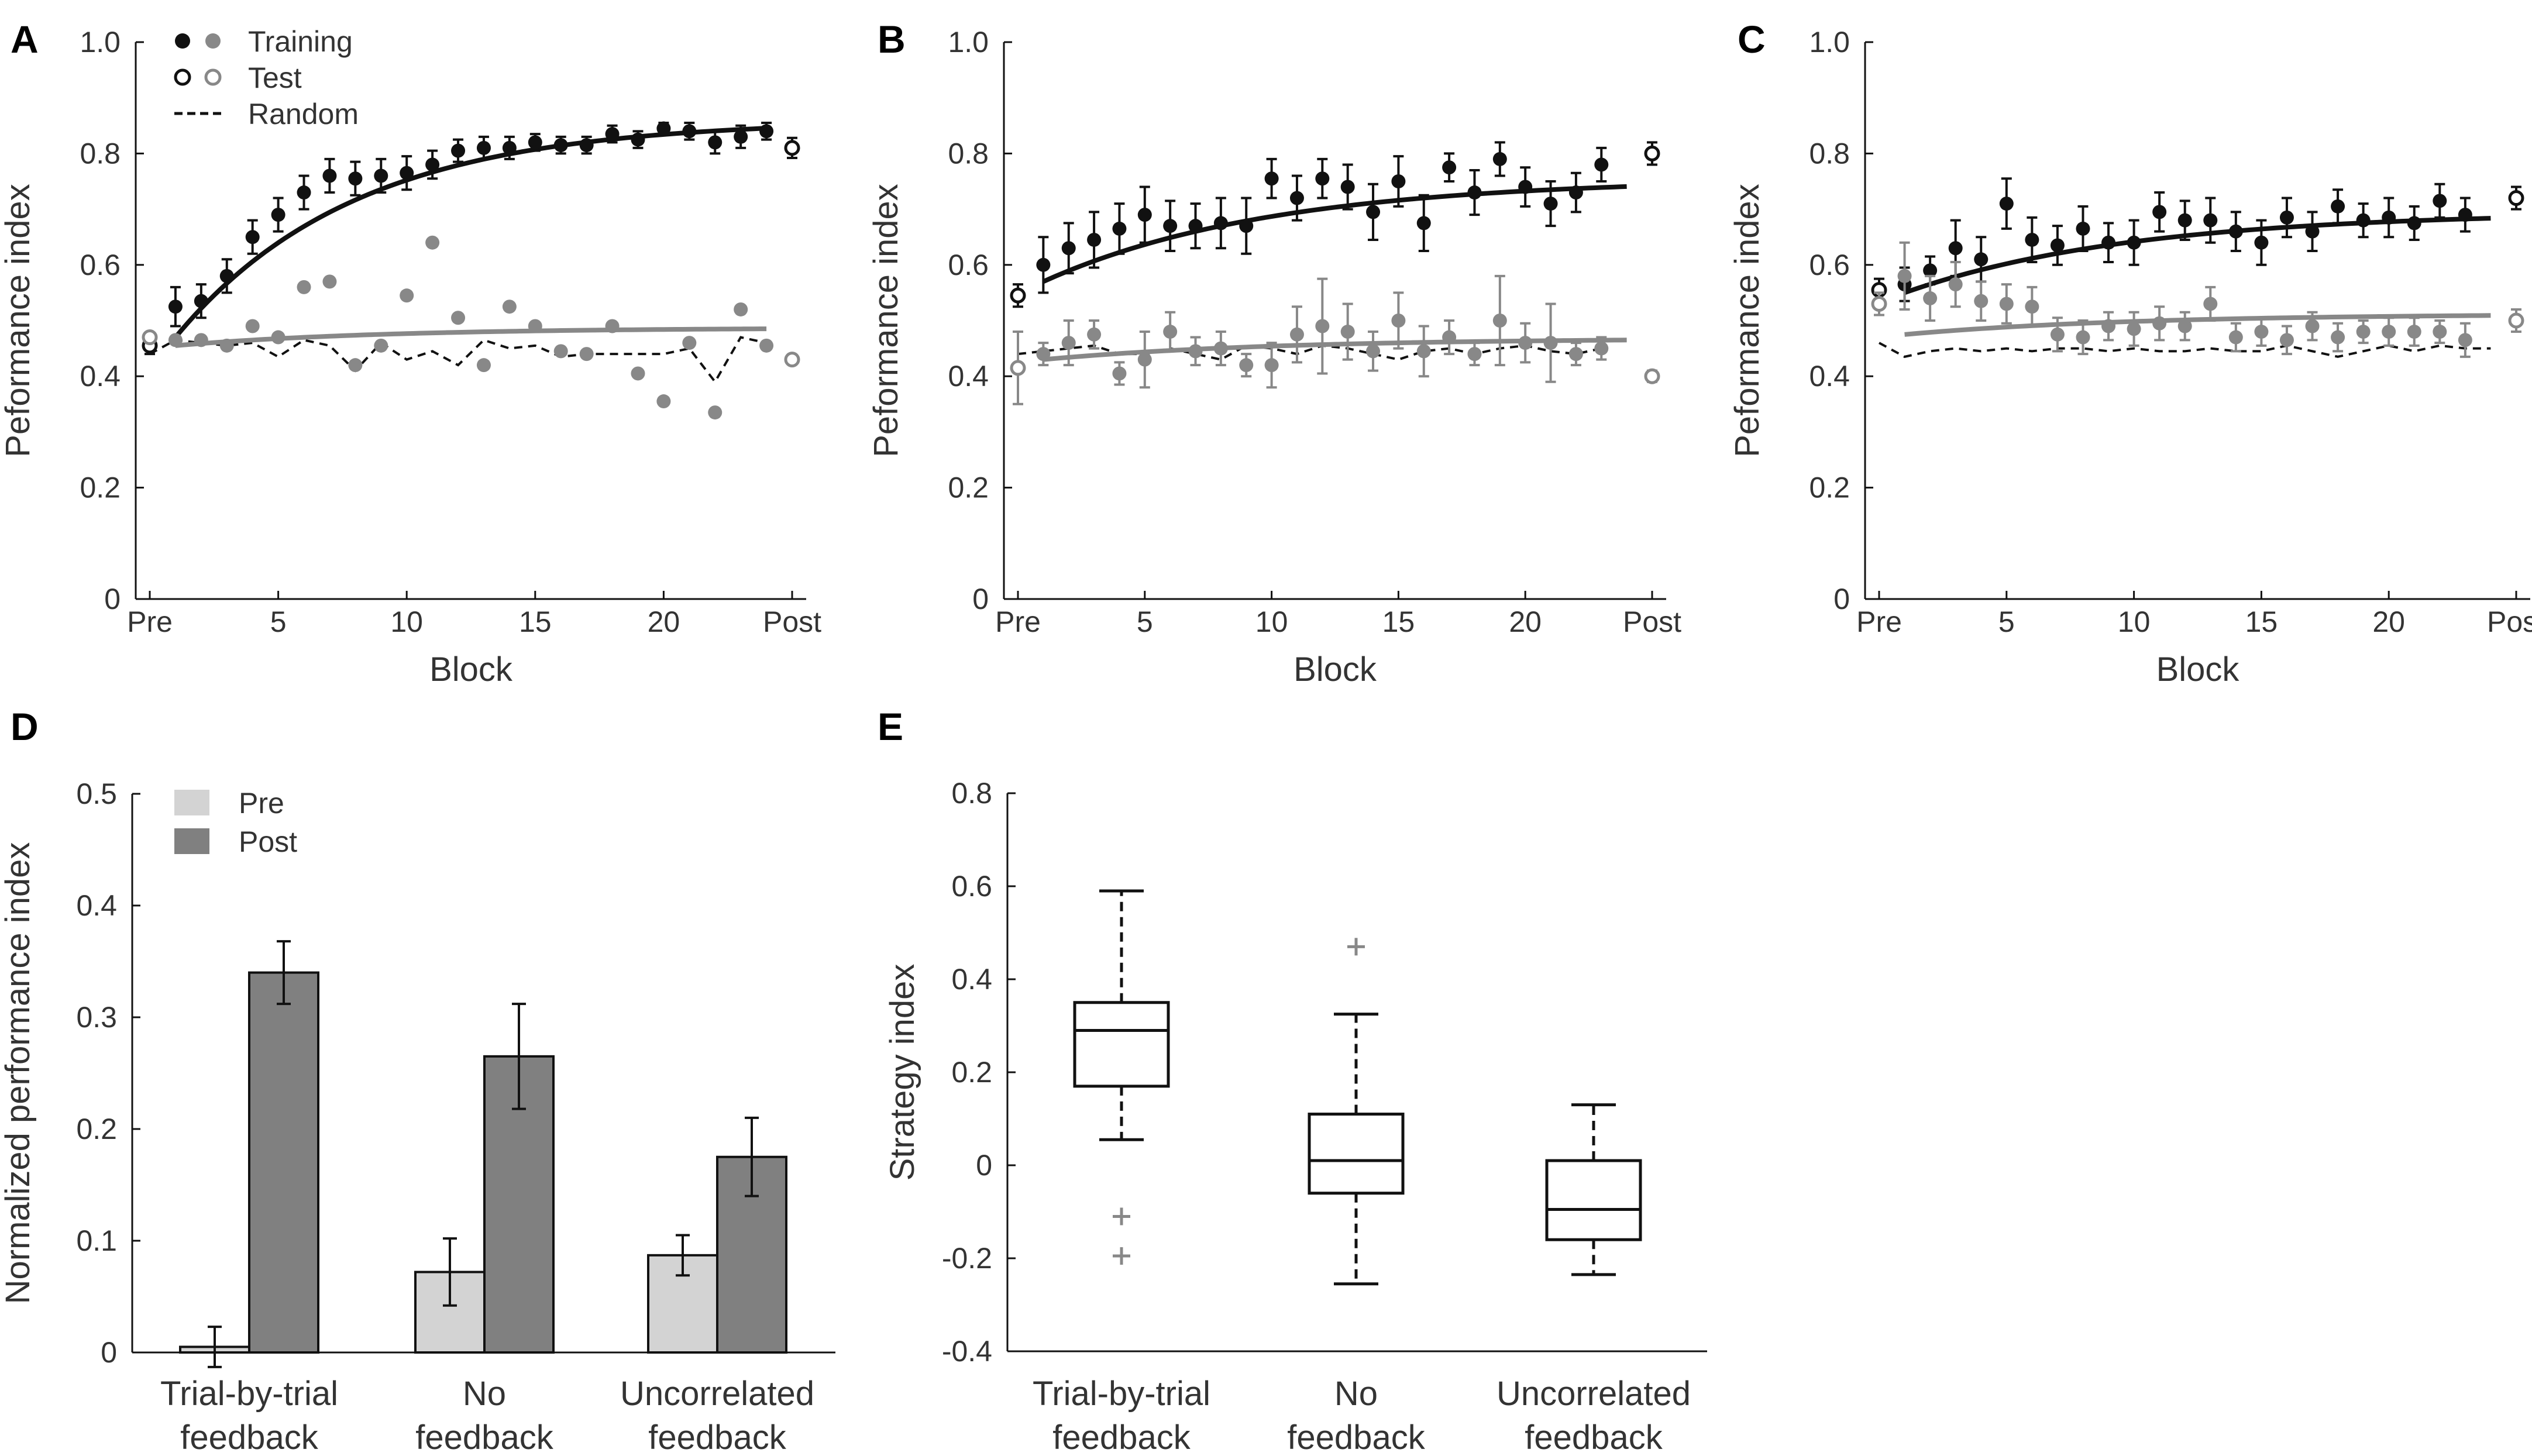 This screenshot has height=1456, width=2532. I want to click on legend-label-post: Post, so click(268, 841).